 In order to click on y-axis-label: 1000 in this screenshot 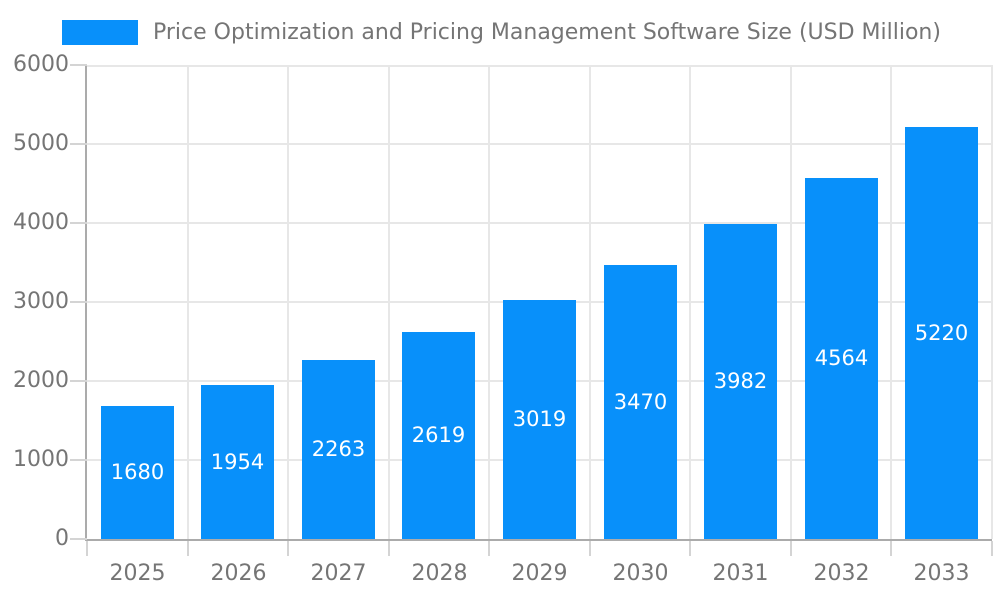, I will do `click(41, 459)`.